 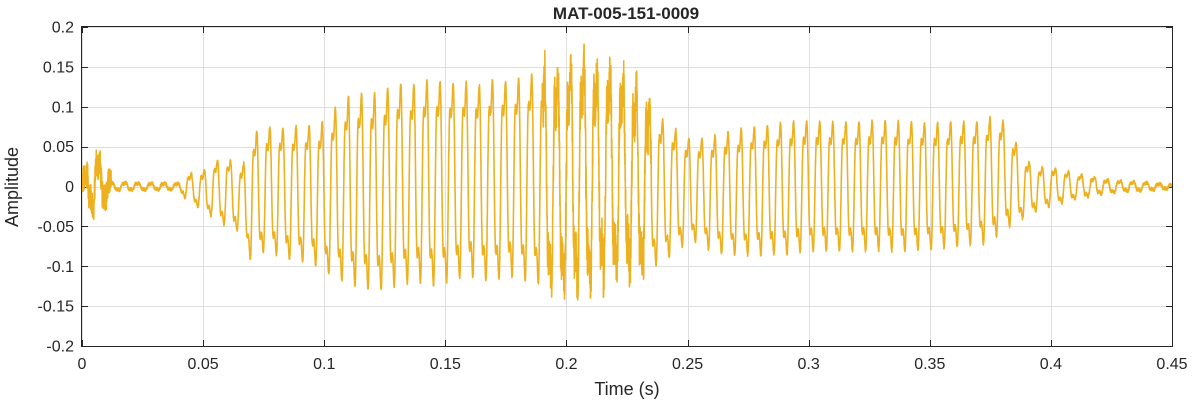 What do you see at coordinates (63, 107) in the screenshot?
I see `y-tick-label: 0.1` at bounding box center [63, 107].